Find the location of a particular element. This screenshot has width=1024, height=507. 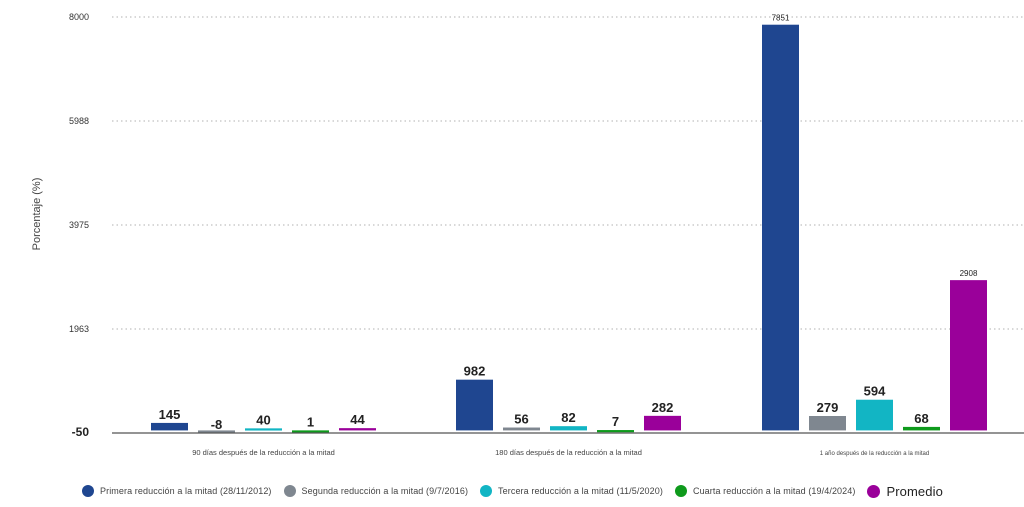

legend-item: Cuarta reducción a la mitad (19/4/2024) is located at coordinates (765, 491).